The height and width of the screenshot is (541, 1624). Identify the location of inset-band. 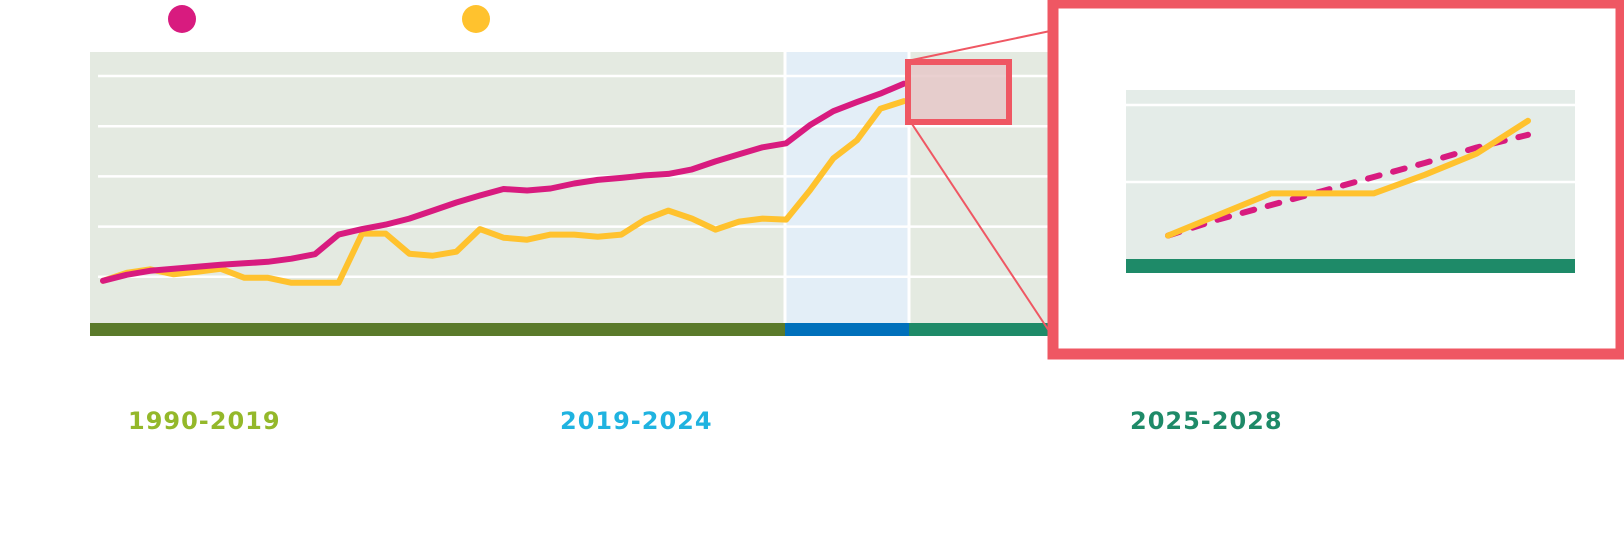
(1350, 266).